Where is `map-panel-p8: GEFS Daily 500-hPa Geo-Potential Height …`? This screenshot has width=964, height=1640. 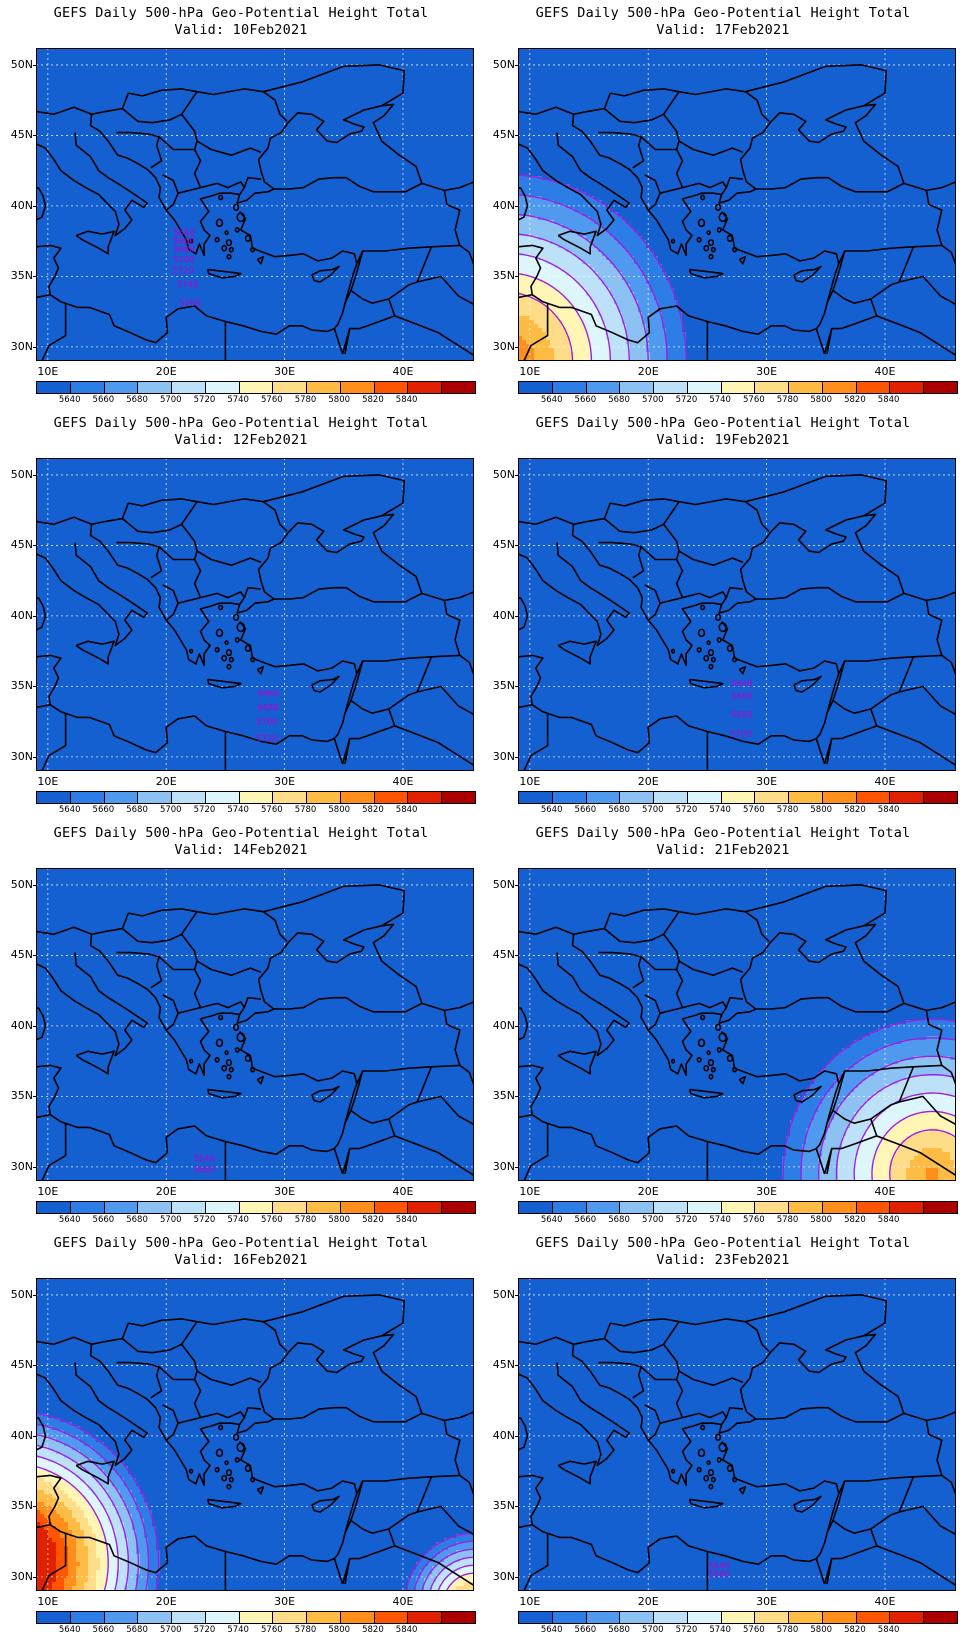
map-panel-p8: GEFS Daily 500-hPa Geo-Potential Height … is located at coordinates (723, 1435).